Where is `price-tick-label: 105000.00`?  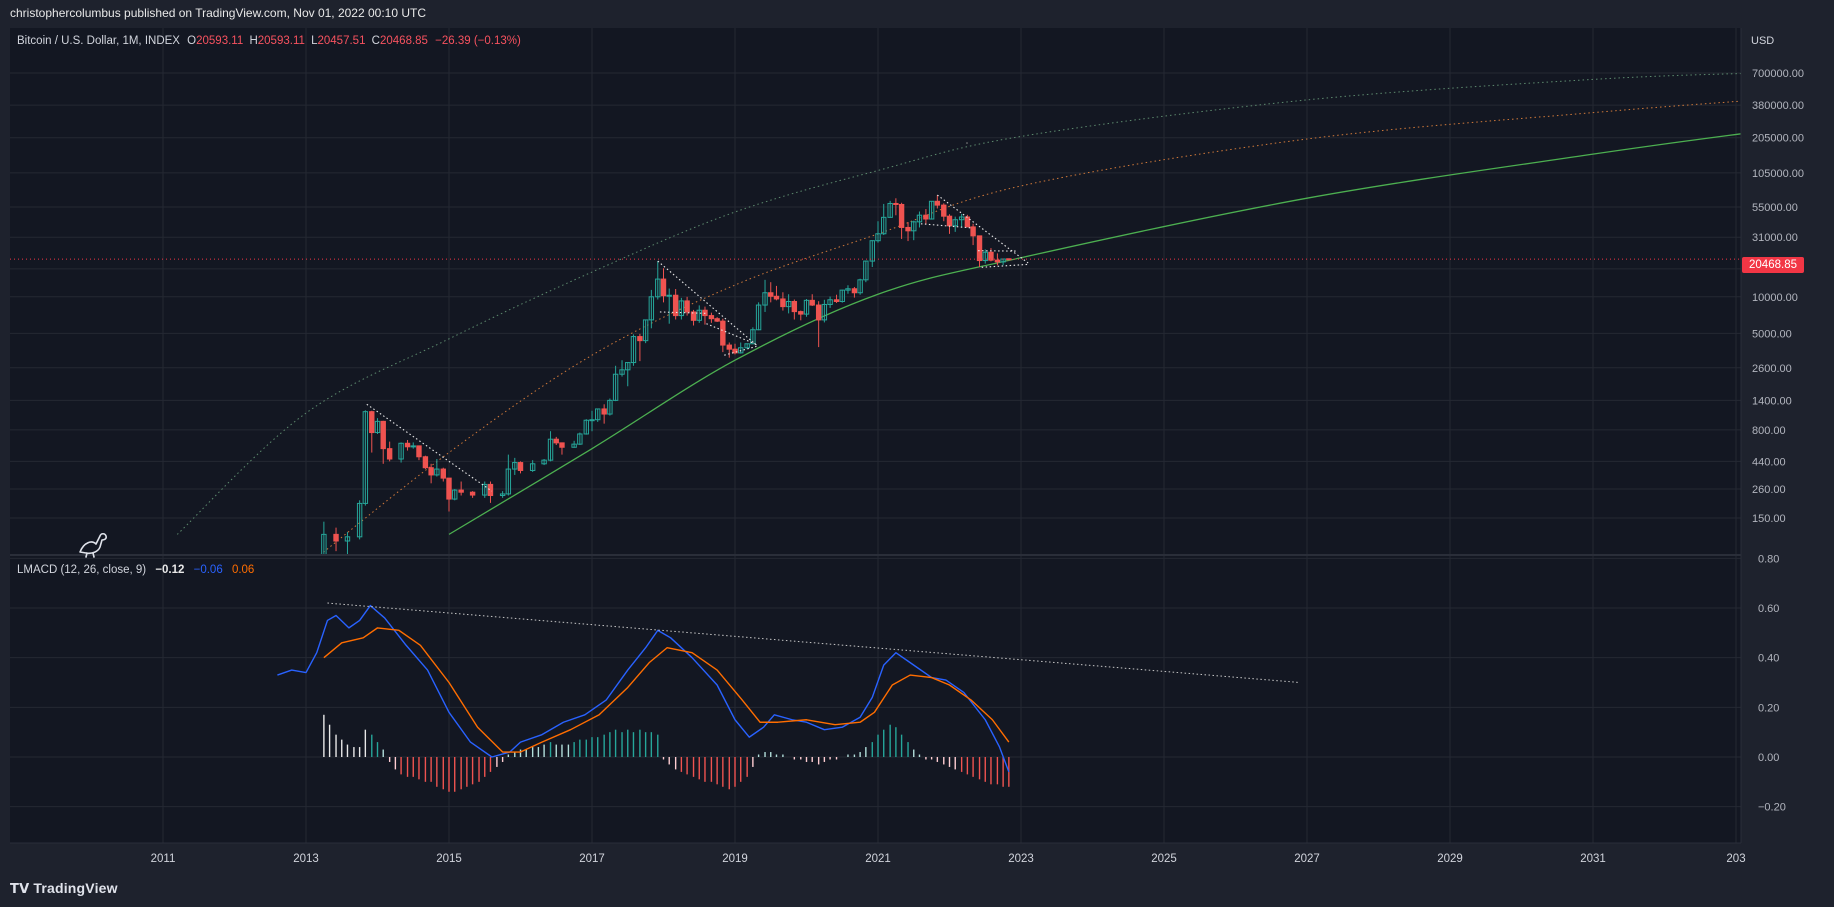 price-tick-label: 105000.00 is located at coordinates (1778, 174).